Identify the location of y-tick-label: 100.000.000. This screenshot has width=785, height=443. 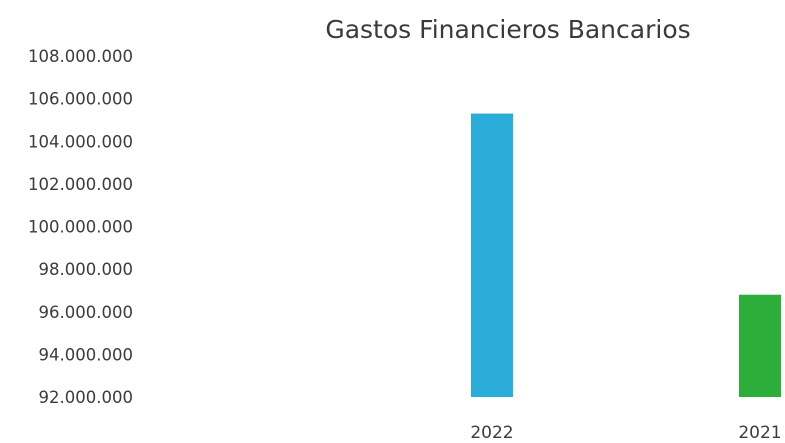
(80, 227).